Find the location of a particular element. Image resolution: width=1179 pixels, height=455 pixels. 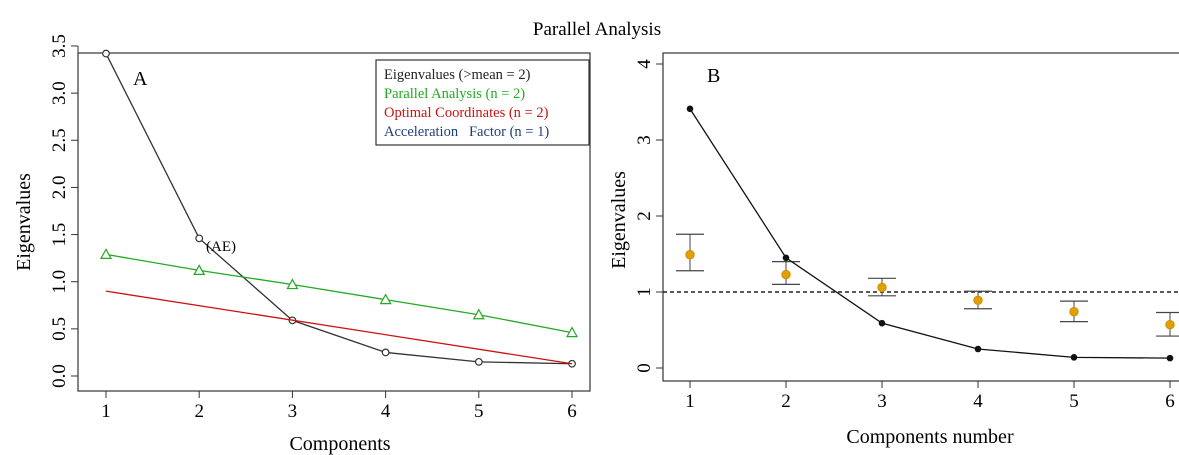

panel-b-x-tick-label: 6 is located at coordinates (1170, 401).